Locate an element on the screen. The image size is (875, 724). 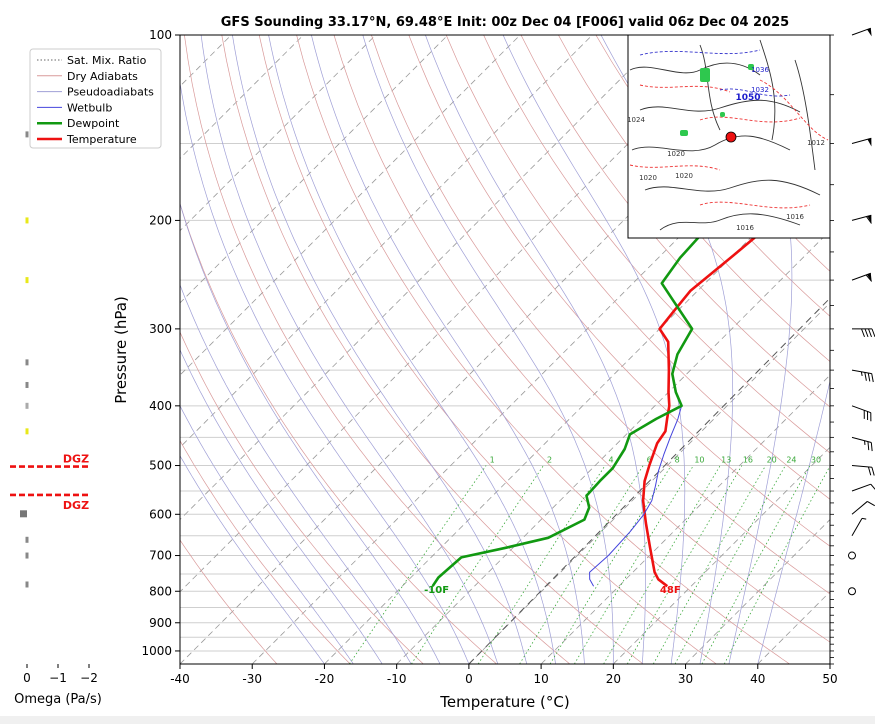
map-pressure-label: 1050 is located at coordinates (747, 98).